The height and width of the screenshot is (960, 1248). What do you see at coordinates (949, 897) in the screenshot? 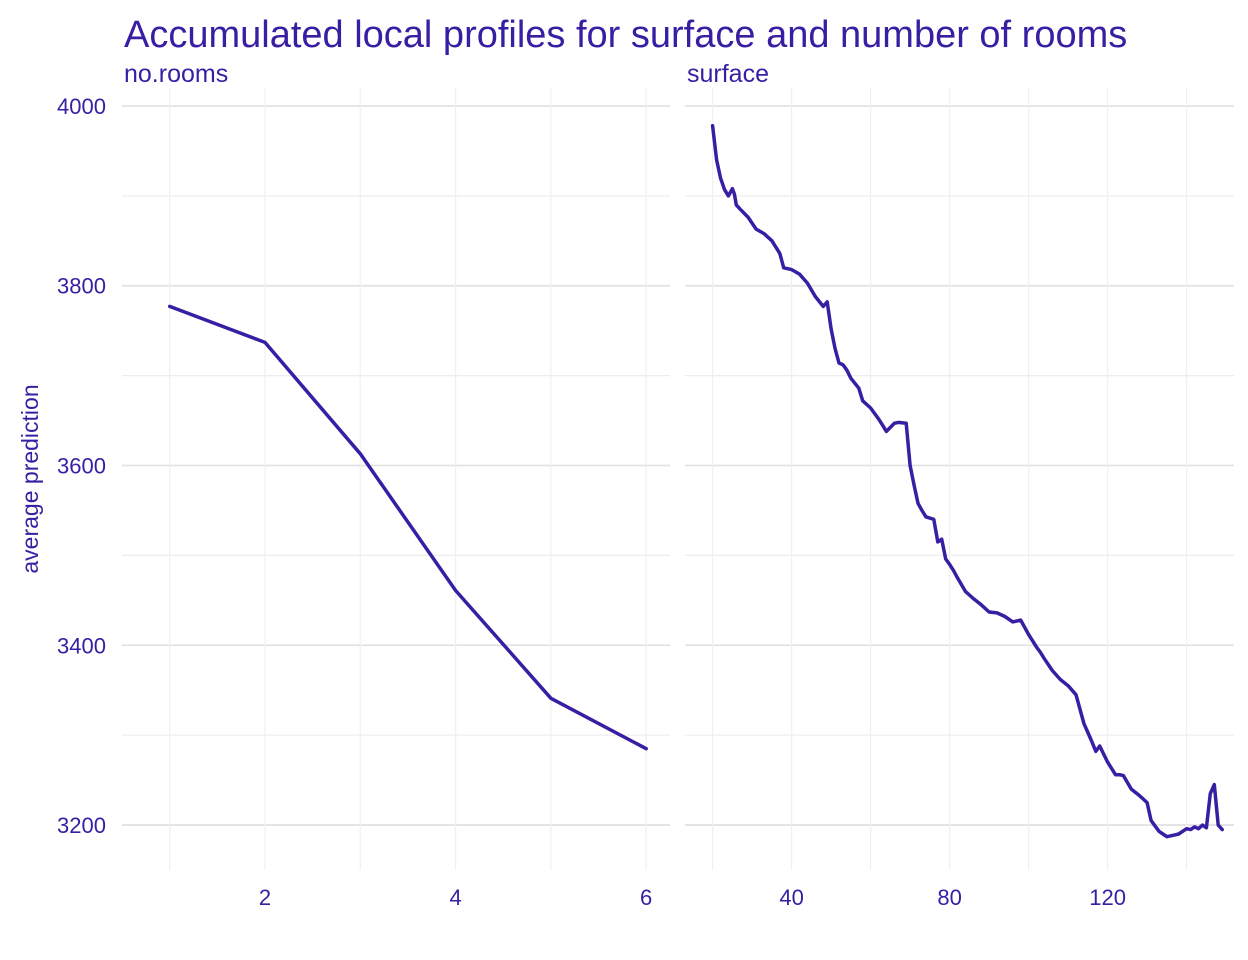
I see `x-tick-label: 80` at bounding box center [949, 897].